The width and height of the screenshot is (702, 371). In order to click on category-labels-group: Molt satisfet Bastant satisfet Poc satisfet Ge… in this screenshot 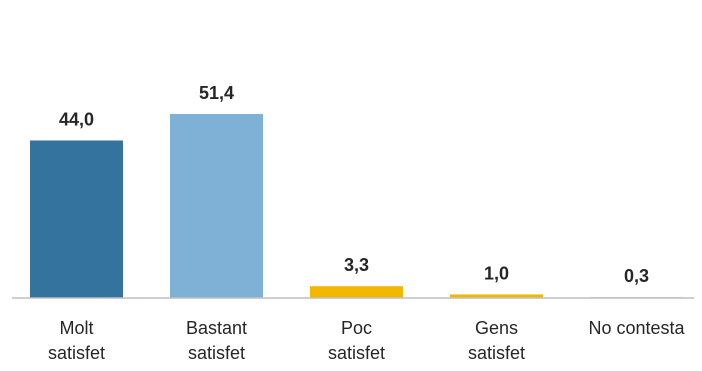, I will do `click(367, 340)`.